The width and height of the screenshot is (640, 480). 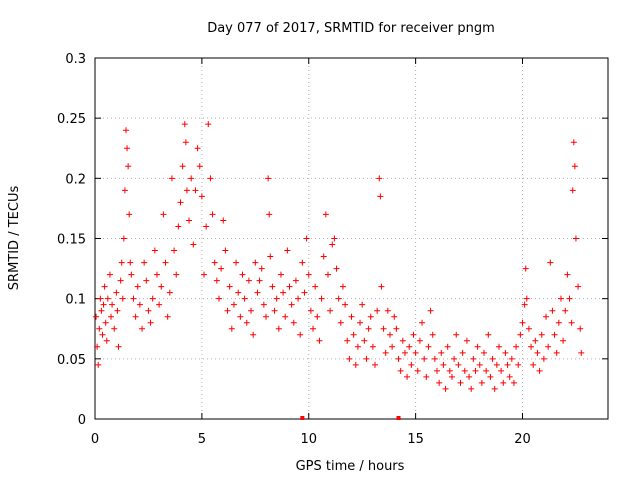 I want to click on y-tick-label: 0.15, so click(x=71, y=240).